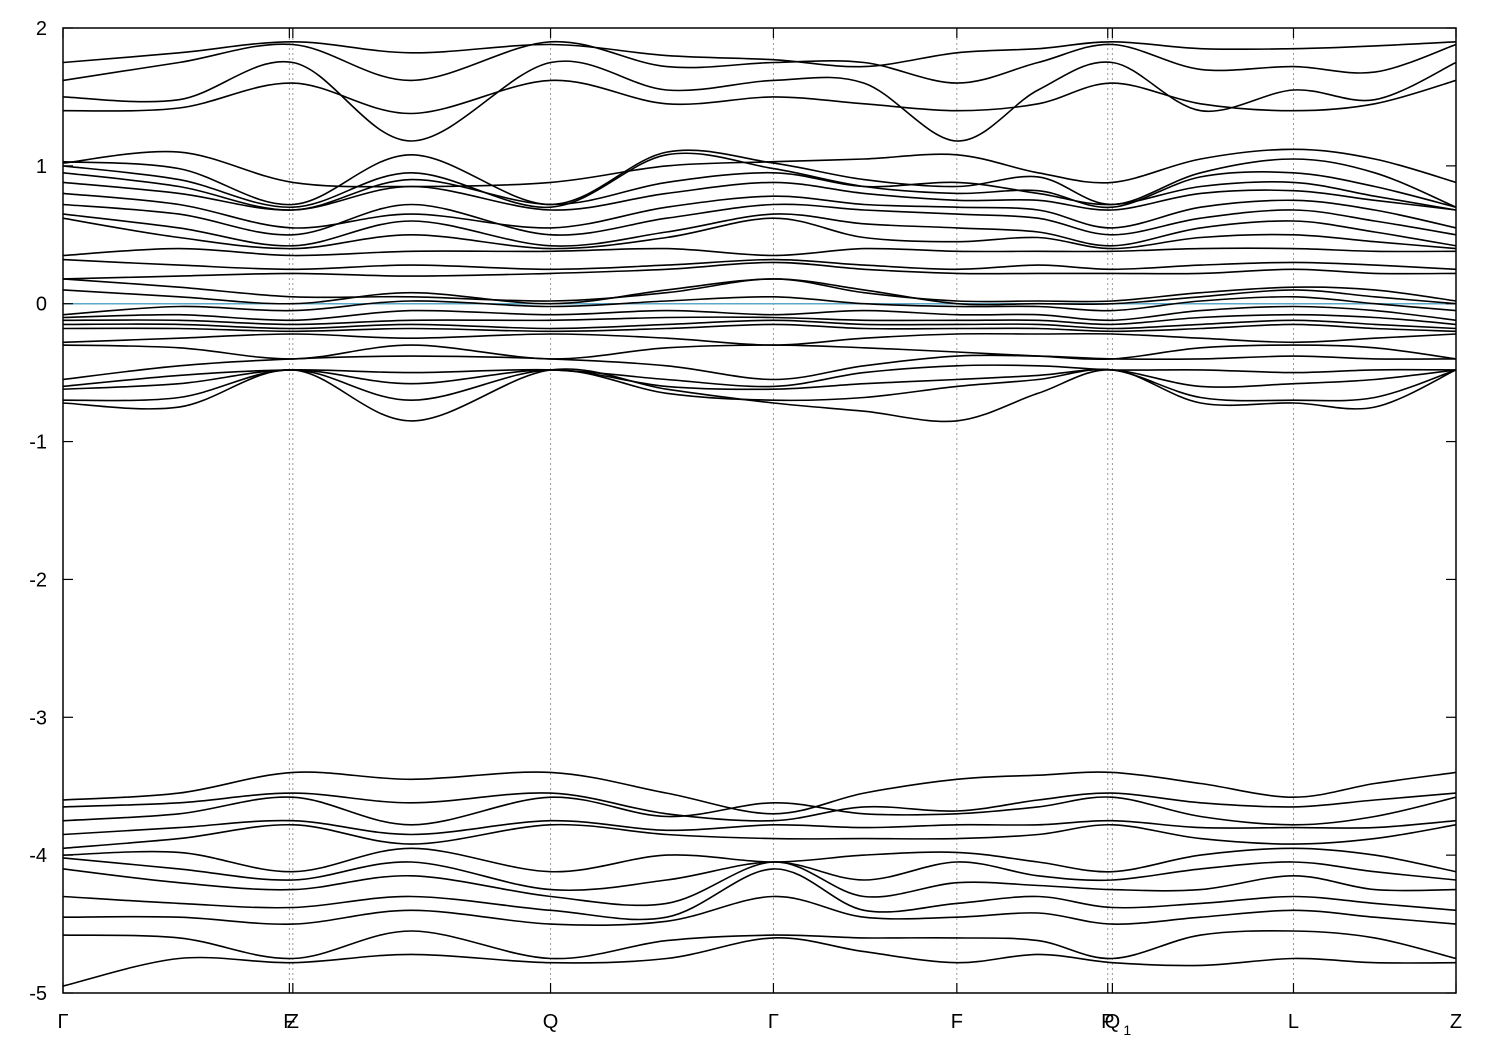 This screenshot has width=1500, height=1050. I want to click on y-tick-label: -5, so click(38, 994).